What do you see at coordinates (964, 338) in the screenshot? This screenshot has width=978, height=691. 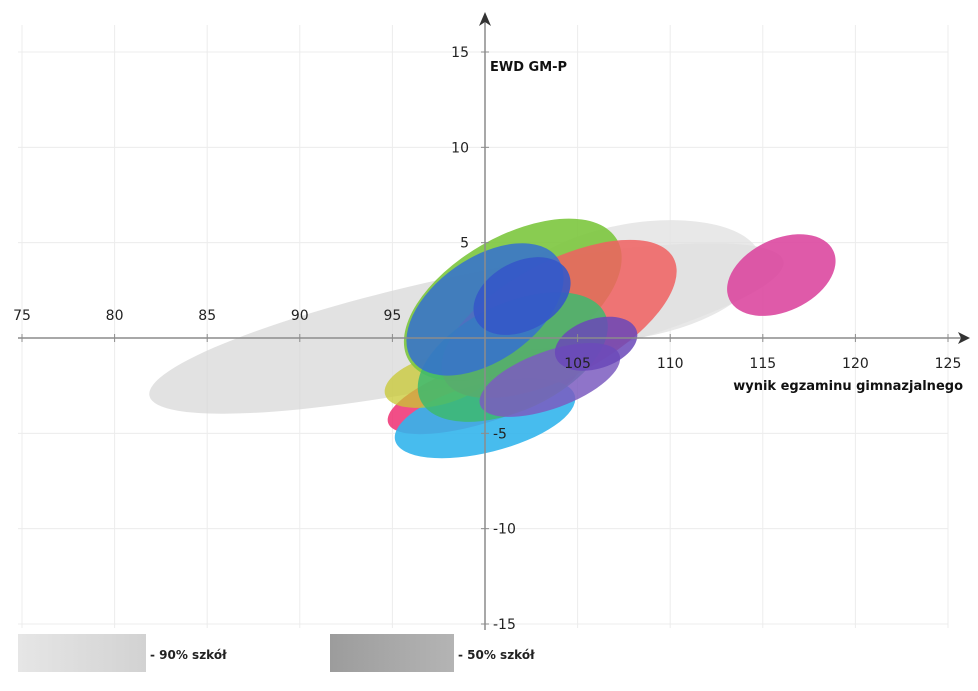 I see `x-axis-arrow-icon` at bounding box center [964, 338].